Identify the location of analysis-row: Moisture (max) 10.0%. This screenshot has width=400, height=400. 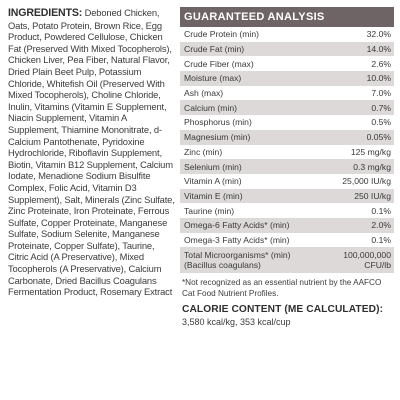
(287, 78).